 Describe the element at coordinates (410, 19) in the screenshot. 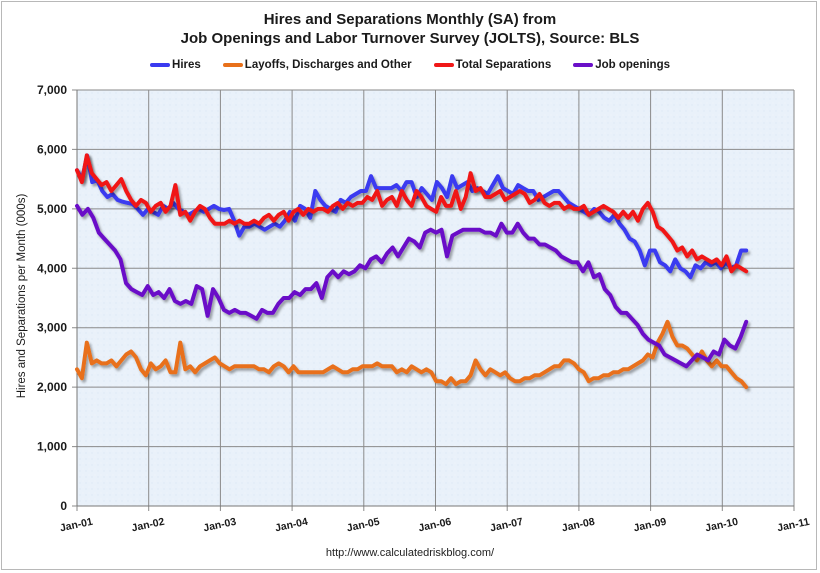

I see `chart-title: Hires and Separations Monthly (SA) from` at that location.